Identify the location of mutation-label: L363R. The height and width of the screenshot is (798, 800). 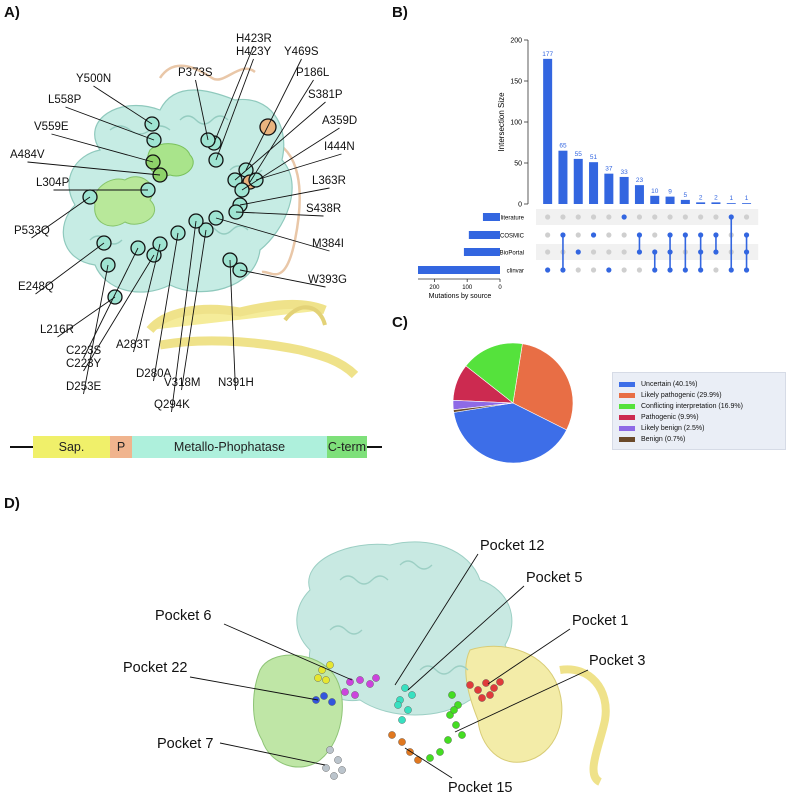
(329, 181).